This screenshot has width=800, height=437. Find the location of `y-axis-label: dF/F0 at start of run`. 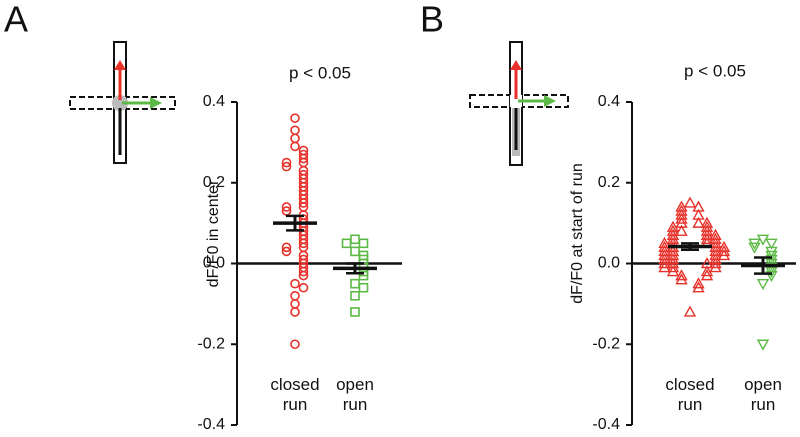

y-axis-label: dF/F0 at start of run is located at coordinates (577, 233).